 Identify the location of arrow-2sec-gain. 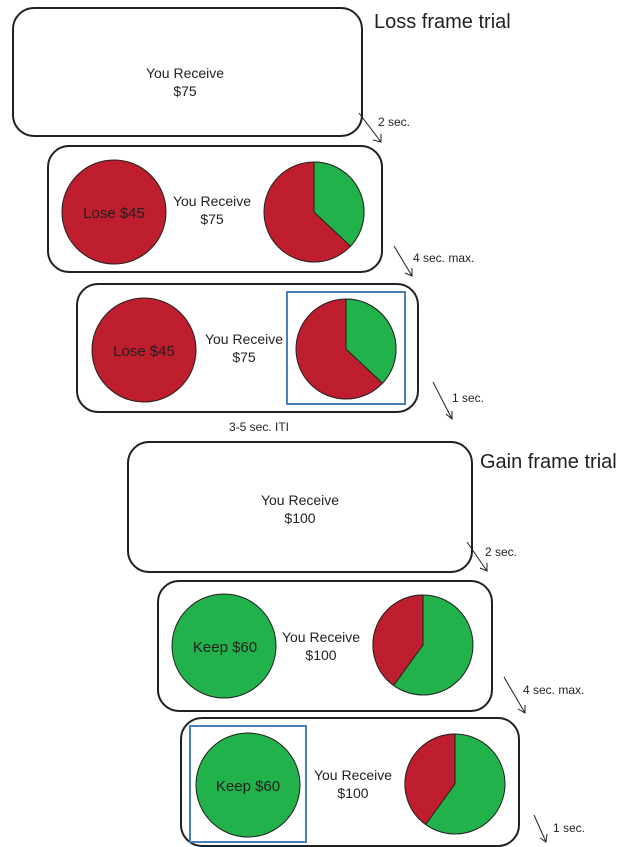
(477, 556).